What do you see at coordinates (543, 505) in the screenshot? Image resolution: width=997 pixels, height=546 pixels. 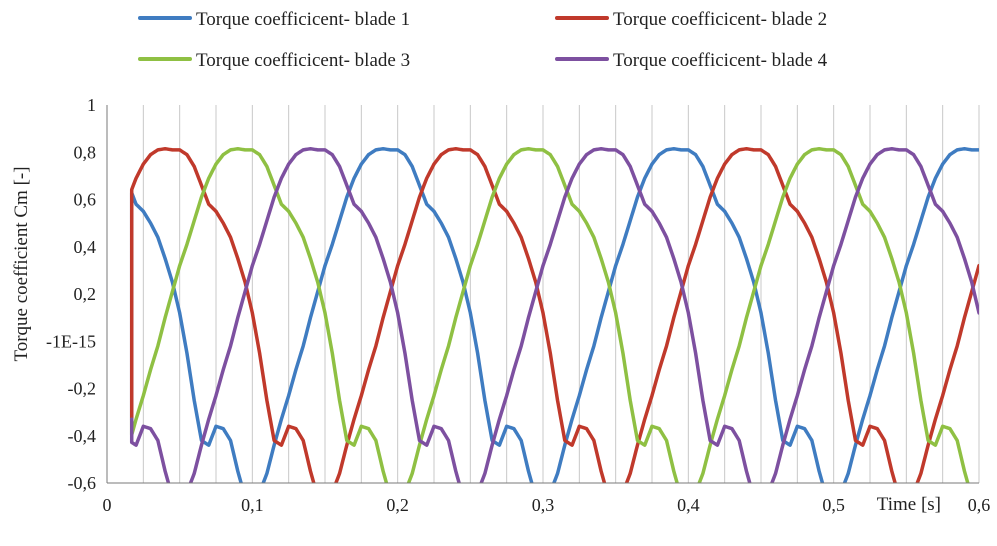 I see `x-tick-label: 0,3` at bounding box center [543, 505].